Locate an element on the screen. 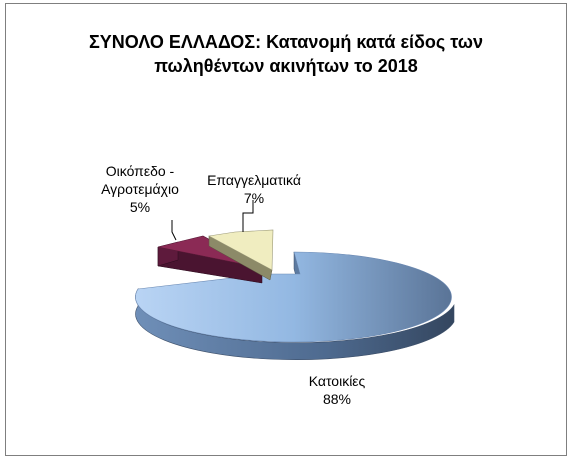  label-epaggelmatika-name: Επαγγελματικά is located at coordinates (254, 180).